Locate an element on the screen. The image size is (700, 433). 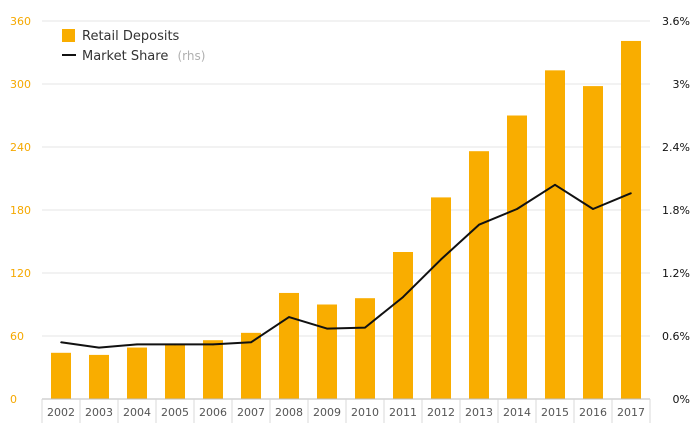
x-tick-label: 2003 is located at coordinates (99, 412).